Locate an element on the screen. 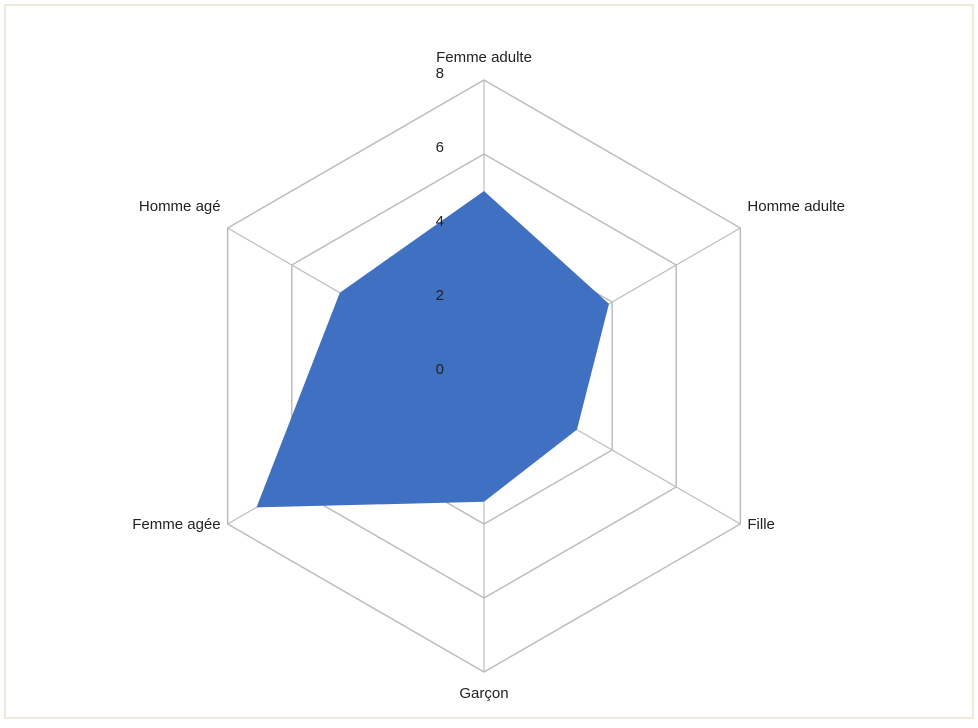 This screenshot has height=728, width=978. tick-label: 8 is located at coordinates (440, 73).